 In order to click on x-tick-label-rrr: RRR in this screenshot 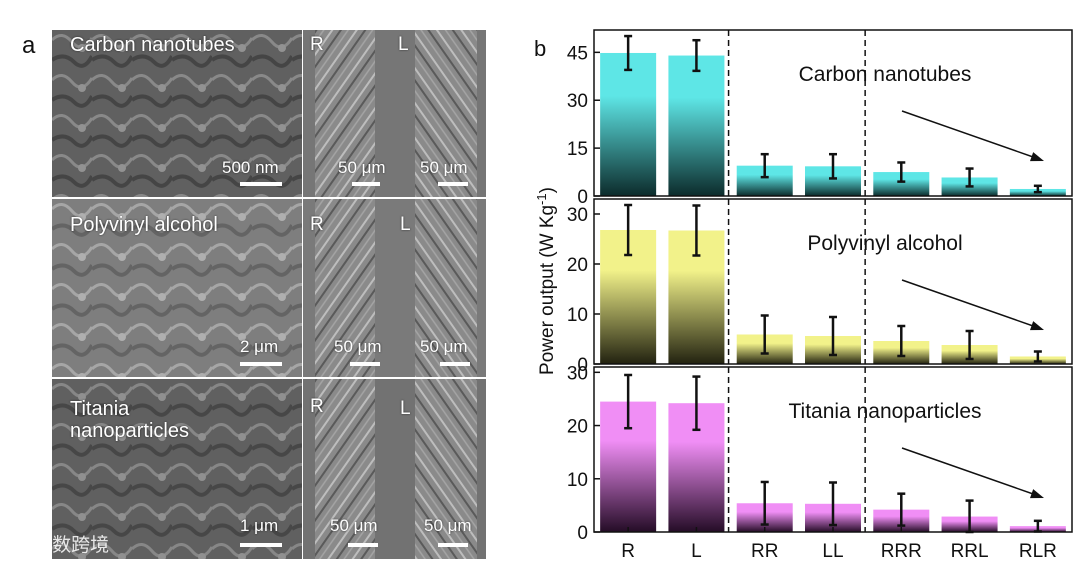, I will do `click(901, 551)`.